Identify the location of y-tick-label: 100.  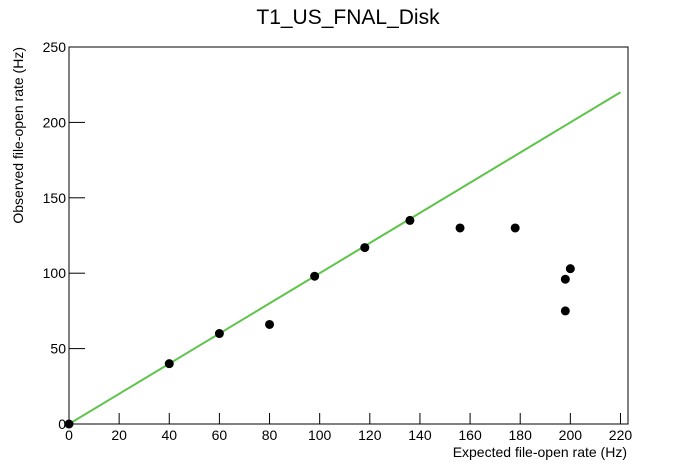
(55, 273).